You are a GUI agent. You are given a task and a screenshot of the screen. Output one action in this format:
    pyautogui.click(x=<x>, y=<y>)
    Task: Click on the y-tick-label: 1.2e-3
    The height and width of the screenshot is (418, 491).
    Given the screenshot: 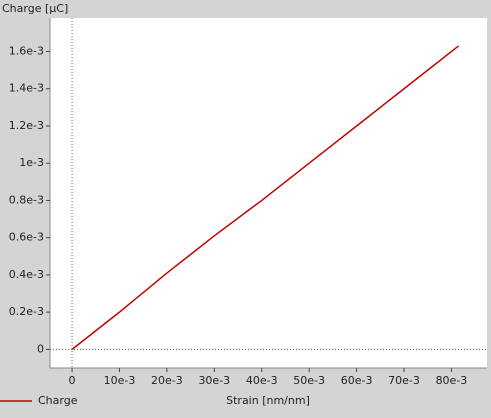 What is the action you would take?
    pyautogui.click(x=26, y=125)
    